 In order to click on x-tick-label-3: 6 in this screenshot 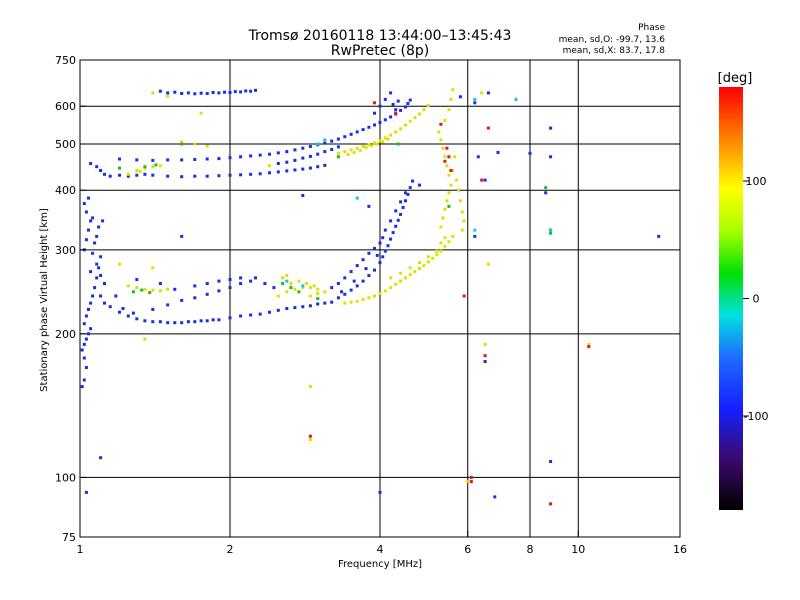, I will do `click(467, 549)`.